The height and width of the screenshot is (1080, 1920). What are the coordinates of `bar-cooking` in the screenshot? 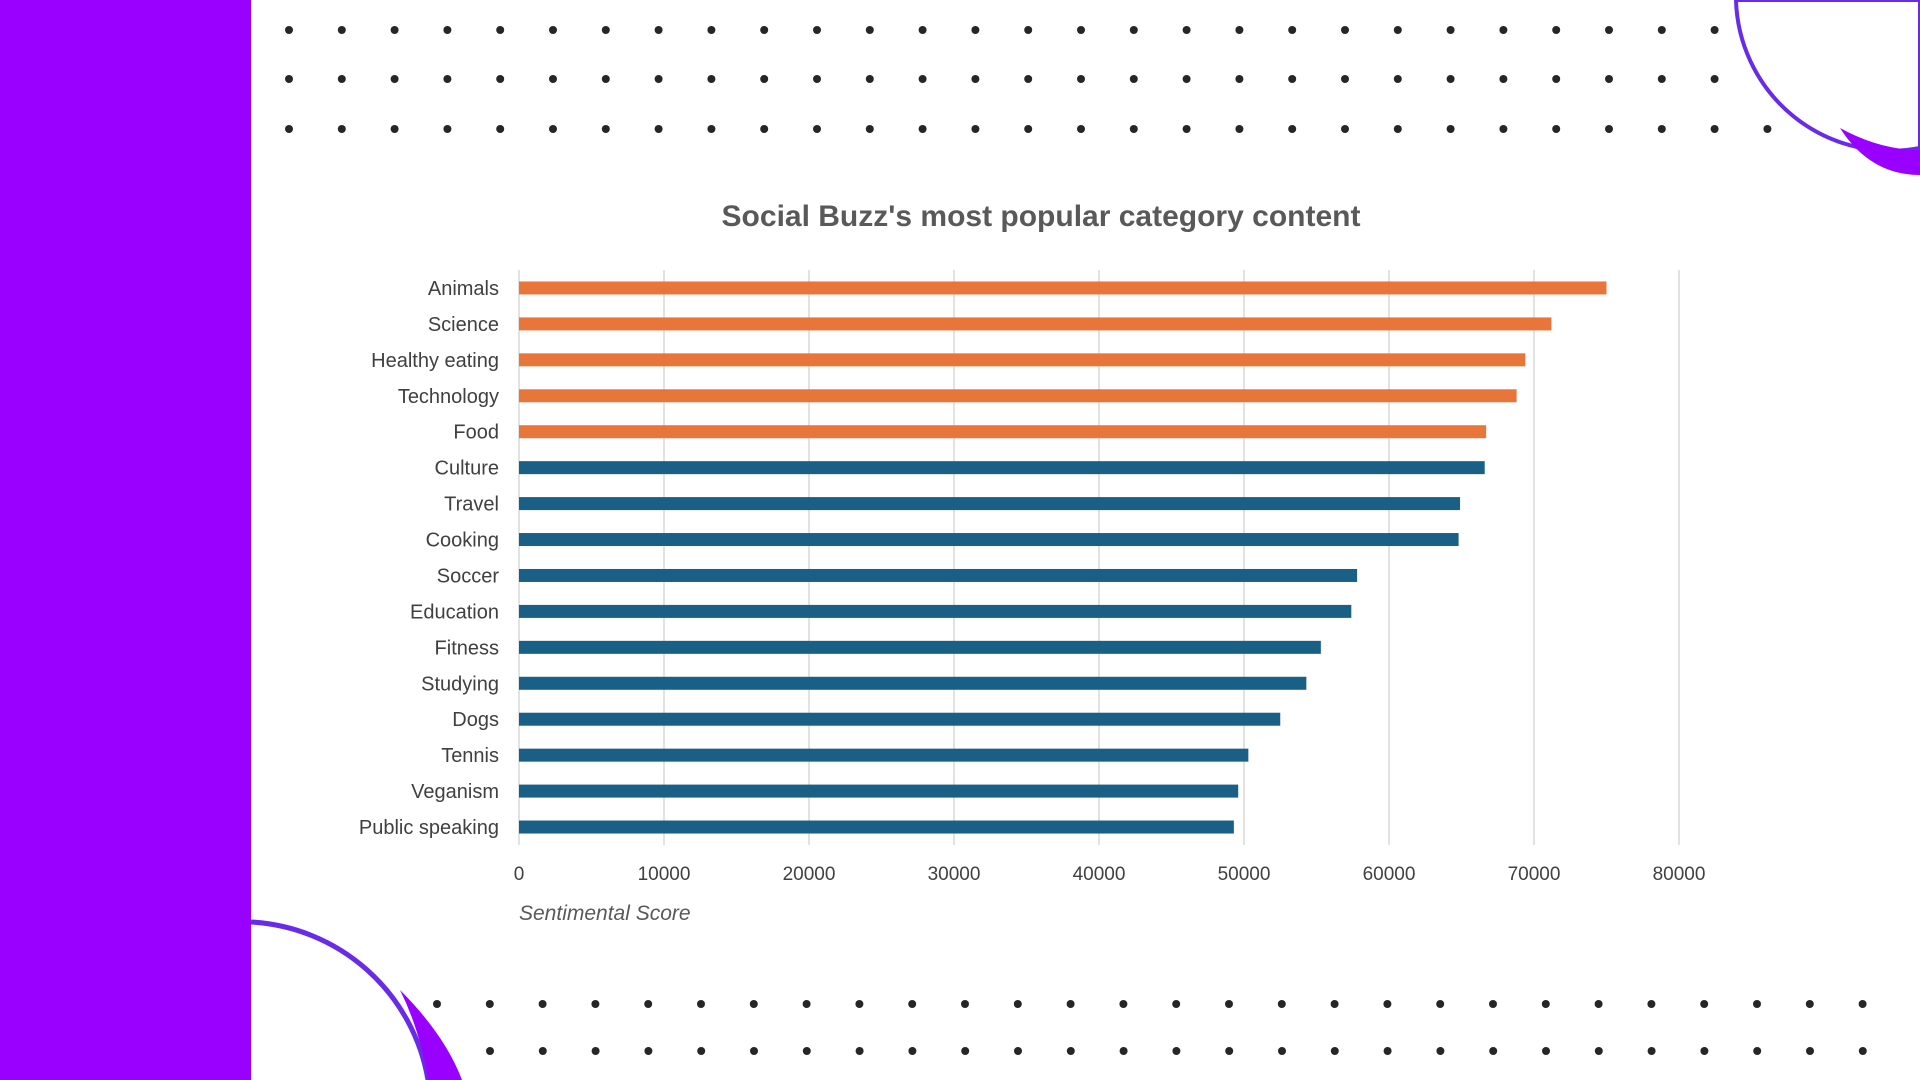 It's located at (989, 540).